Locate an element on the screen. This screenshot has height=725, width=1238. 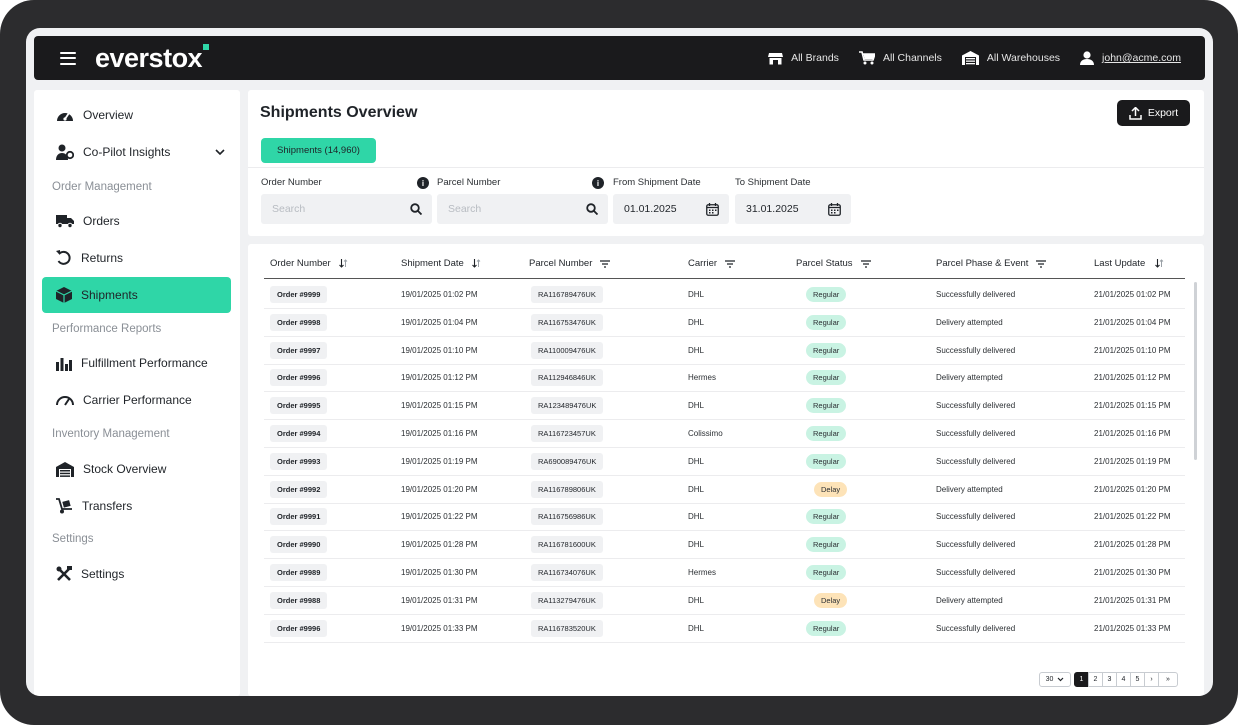
table-scrollbar is located at coordinates (1195, 371).